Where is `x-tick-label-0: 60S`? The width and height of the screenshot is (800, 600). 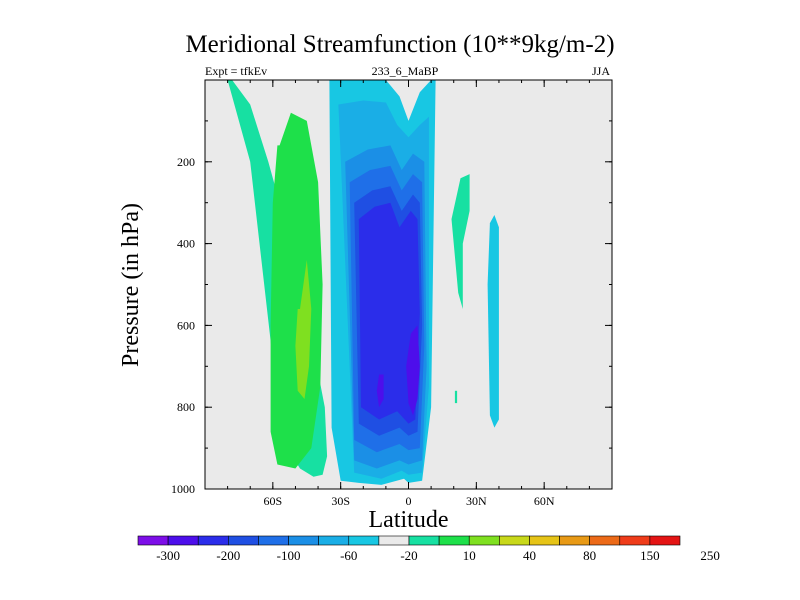
x-tick-label-0: 60S is located at coordinates (272, 501).